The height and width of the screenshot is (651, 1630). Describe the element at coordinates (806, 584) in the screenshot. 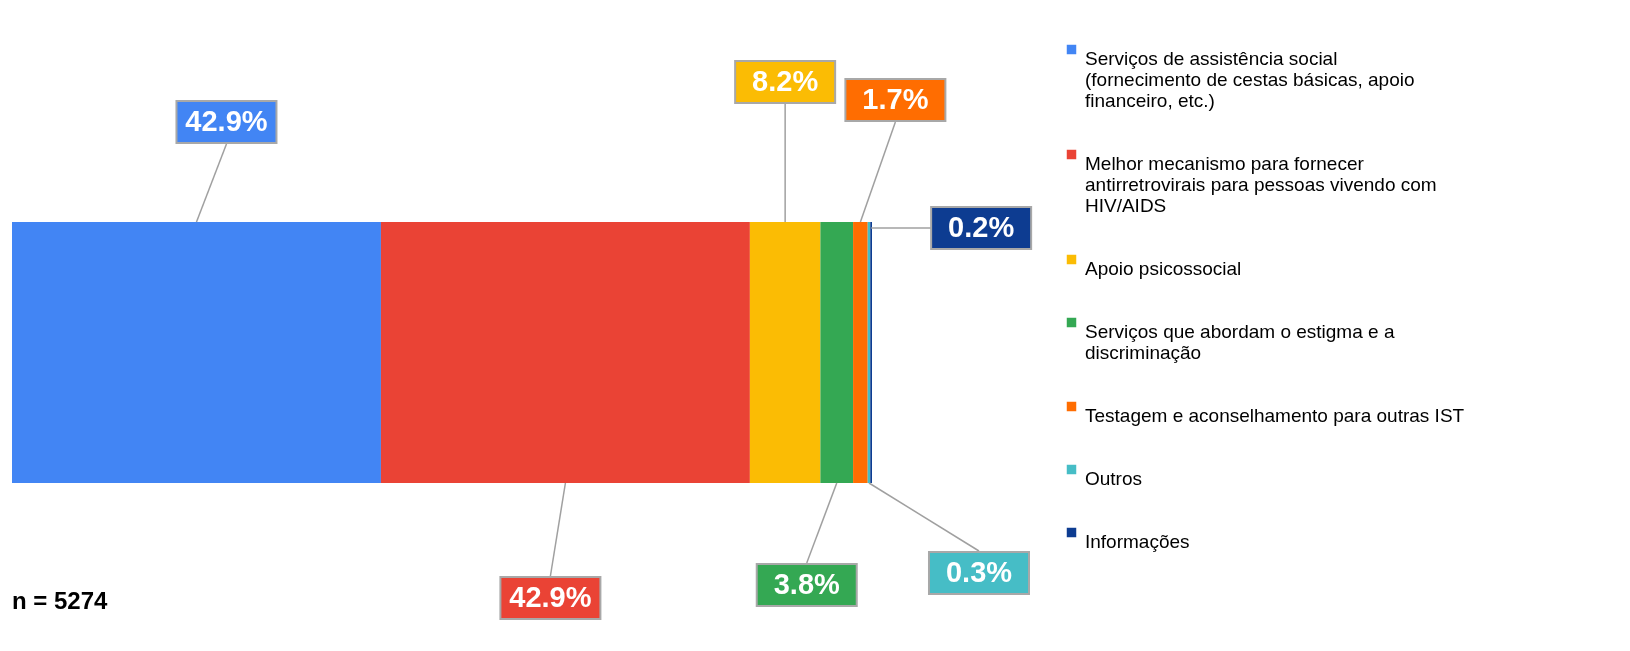

I see `data-label: 3.8%` at that location.